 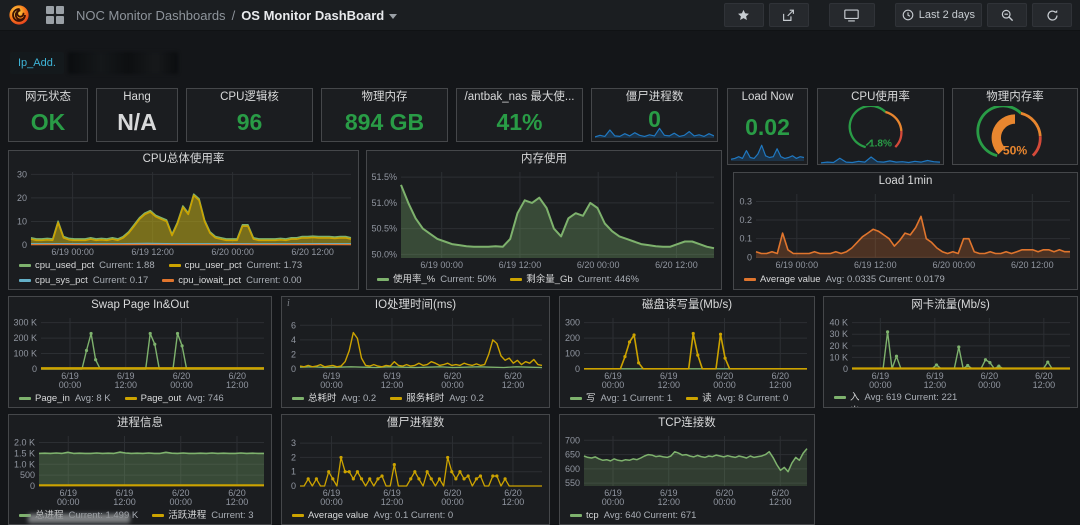 What do you see at coordinates (572, 354) in the screenshot?
I see `svg-text: 100` at bounding box center [572, 354].